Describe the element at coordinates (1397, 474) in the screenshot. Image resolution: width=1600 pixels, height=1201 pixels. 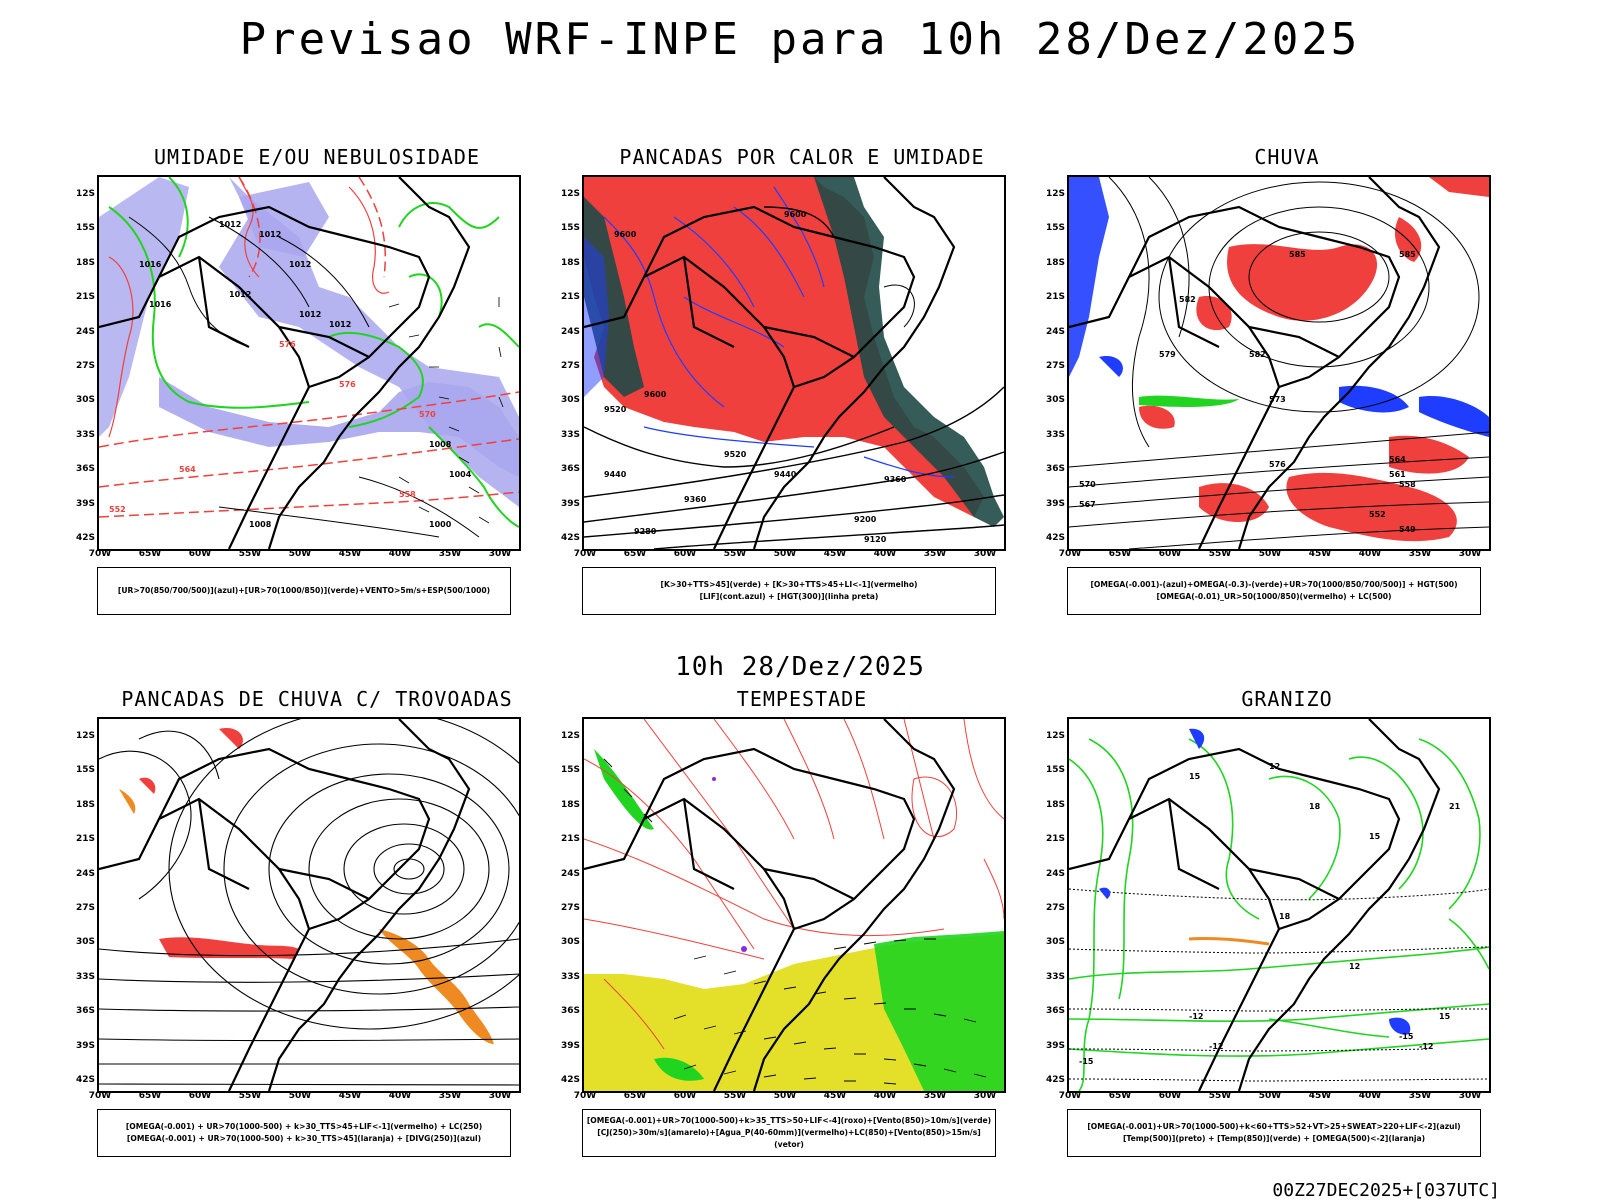
I see `contour-label: 561` at that location.